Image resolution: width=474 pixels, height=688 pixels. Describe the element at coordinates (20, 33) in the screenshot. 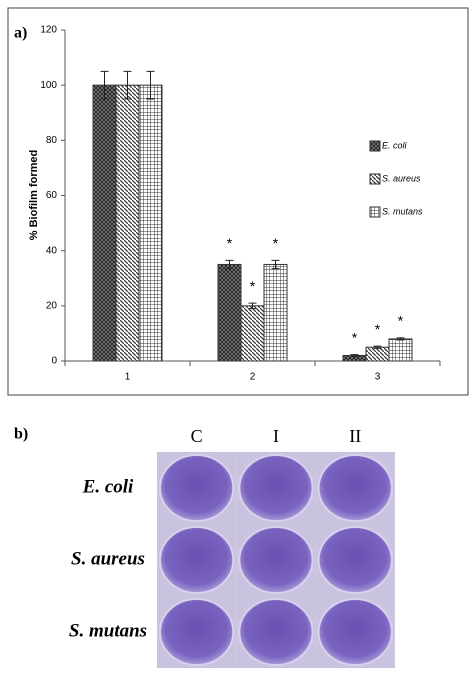

I see `panel-label: a)` at that location.